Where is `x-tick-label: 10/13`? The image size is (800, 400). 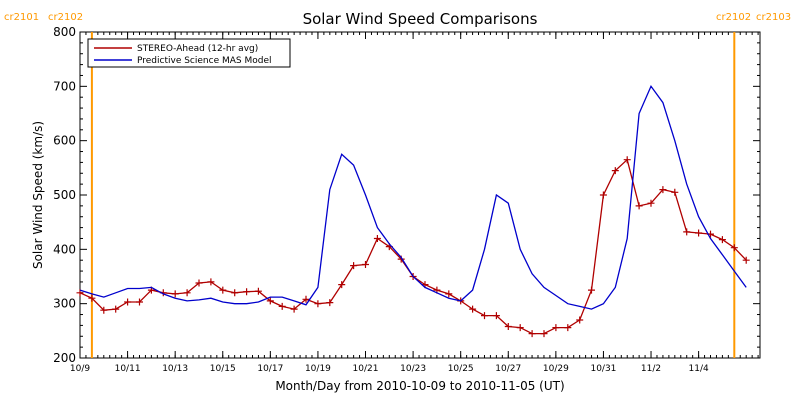
x-tick-label: 10/13 is located at coordinates (175, 369).